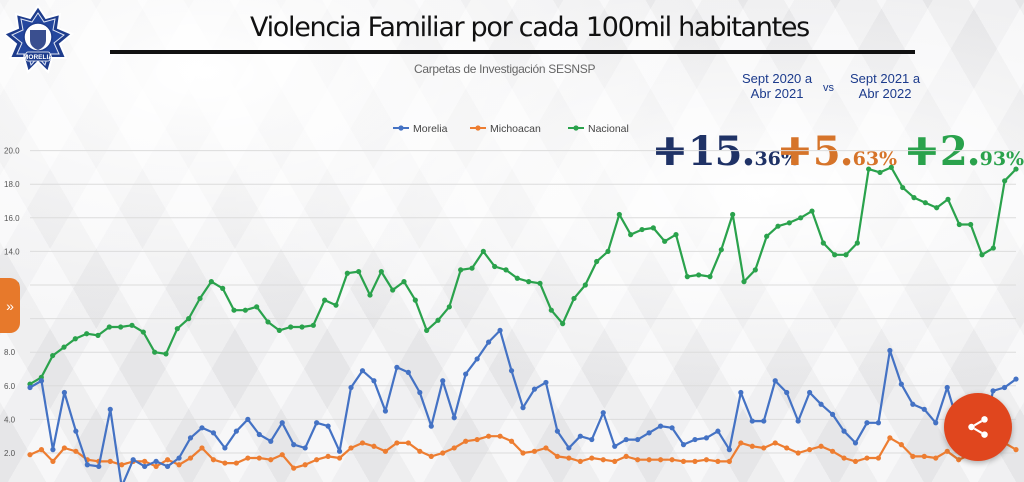 The width and height of the screenshot is (1024, 482). I want to click on y-tick-label: 4.0, so click(10, 419).